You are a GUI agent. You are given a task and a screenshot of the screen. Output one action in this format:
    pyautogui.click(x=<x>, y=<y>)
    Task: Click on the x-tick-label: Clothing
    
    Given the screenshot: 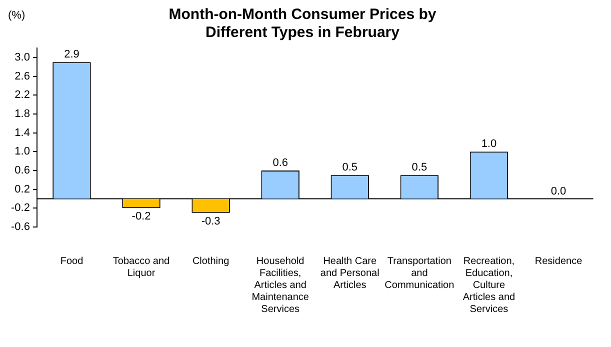 What is the action you would take?
    pyautogui.click(x=211, y=261)
    